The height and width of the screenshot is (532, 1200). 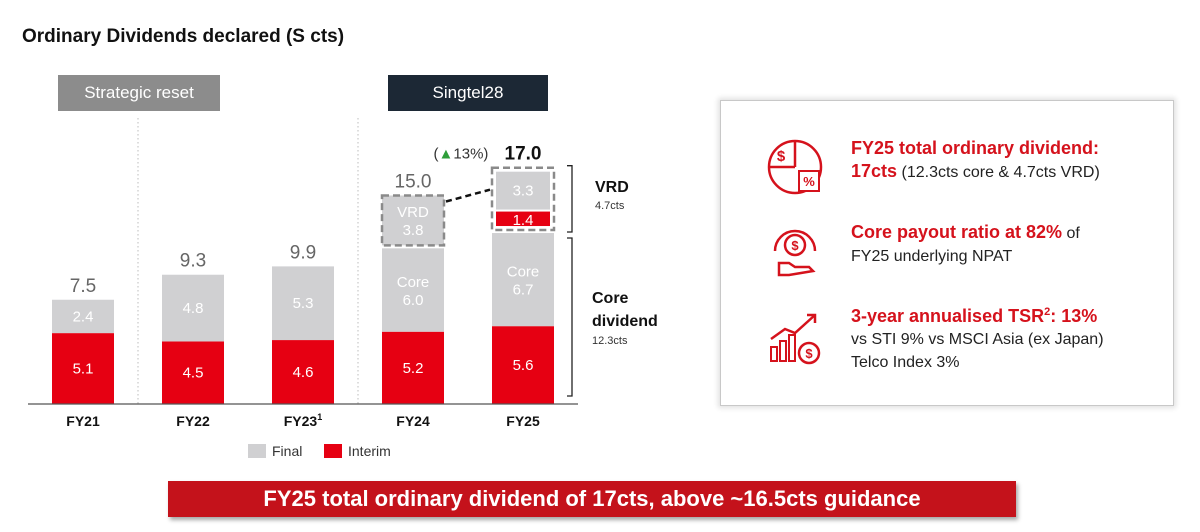 I want to click on total-label-fy23: 9.9, so click(x=303, y=252).